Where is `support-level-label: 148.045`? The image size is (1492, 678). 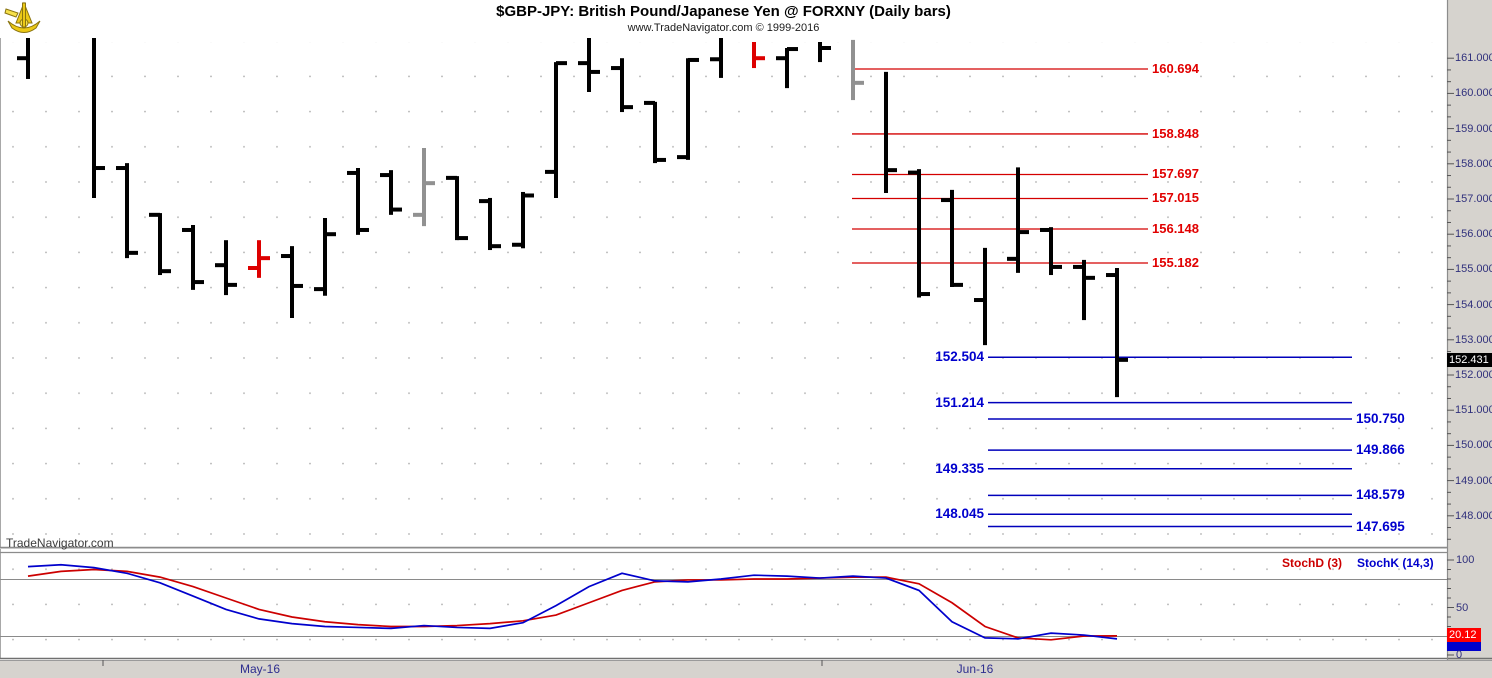 support-level-label: 148.045 is located at coordinates (959, 513).